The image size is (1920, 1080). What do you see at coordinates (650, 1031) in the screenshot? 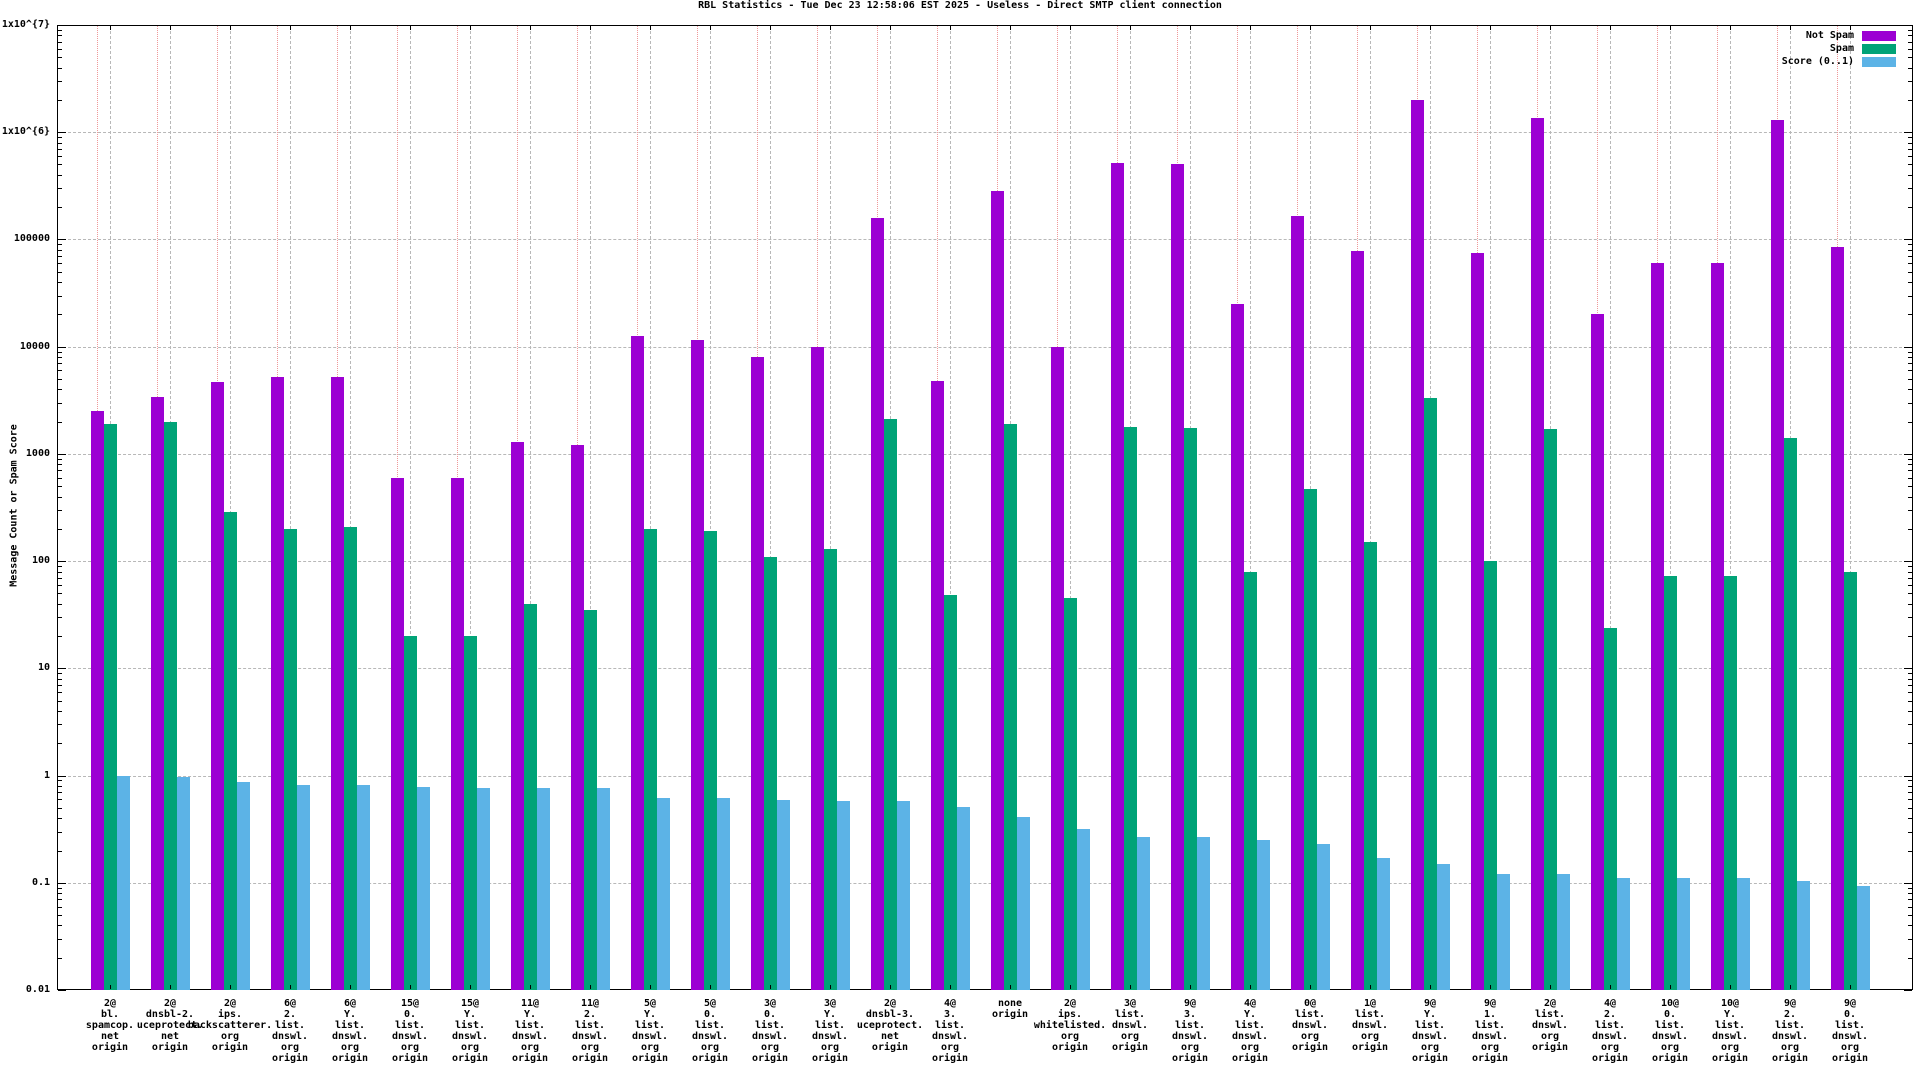
I see `x-category-label: 5@ Y. list. dnswl. org origin` at bounding box center [650, 1031].